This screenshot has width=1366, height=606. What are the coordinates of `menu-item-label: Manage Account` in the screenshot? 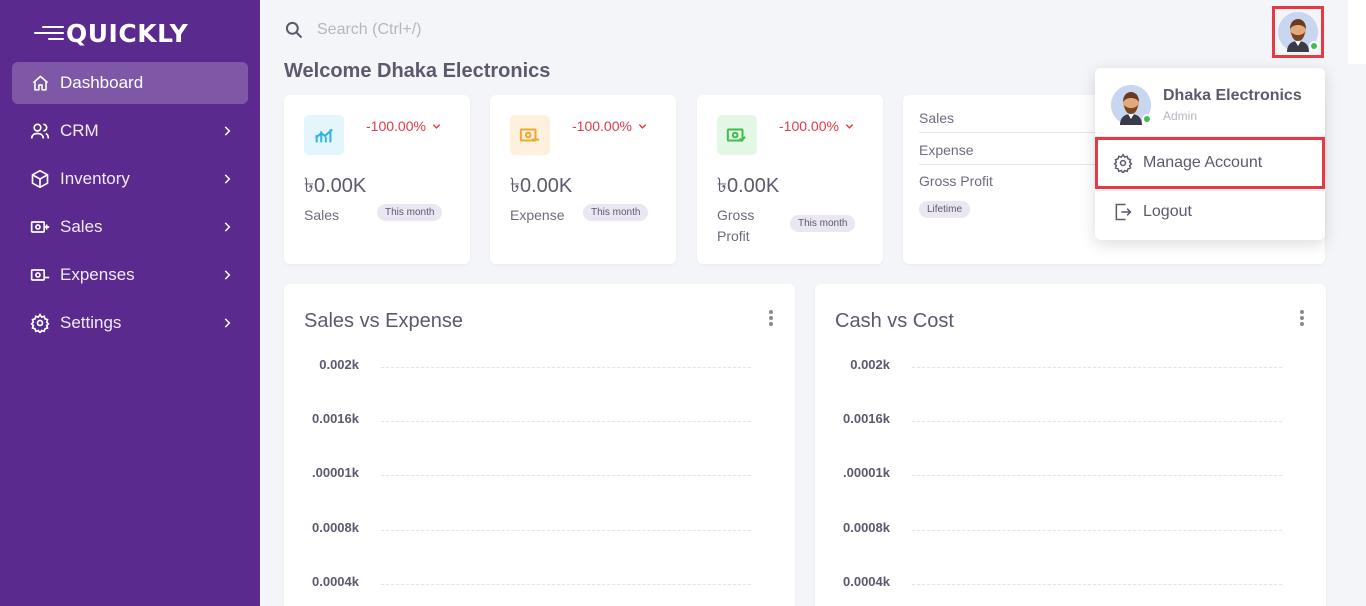 It's located at (1203, 162).